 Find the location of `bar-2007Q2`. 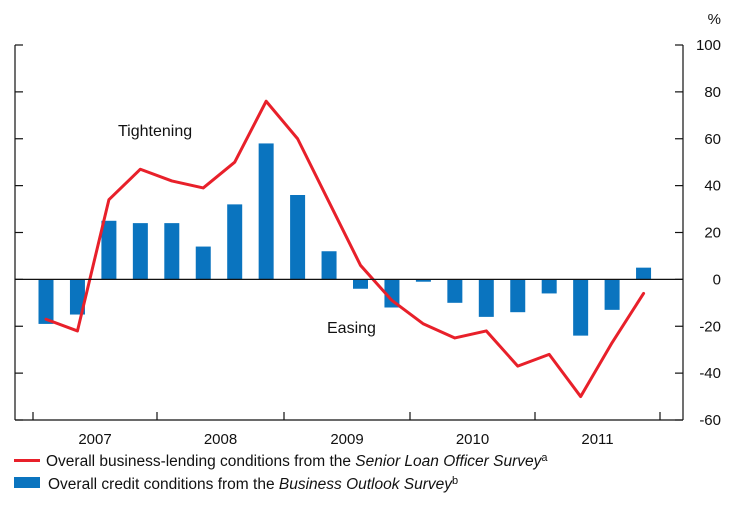

bar-2007Q2 is located at coordinates (77, 297).